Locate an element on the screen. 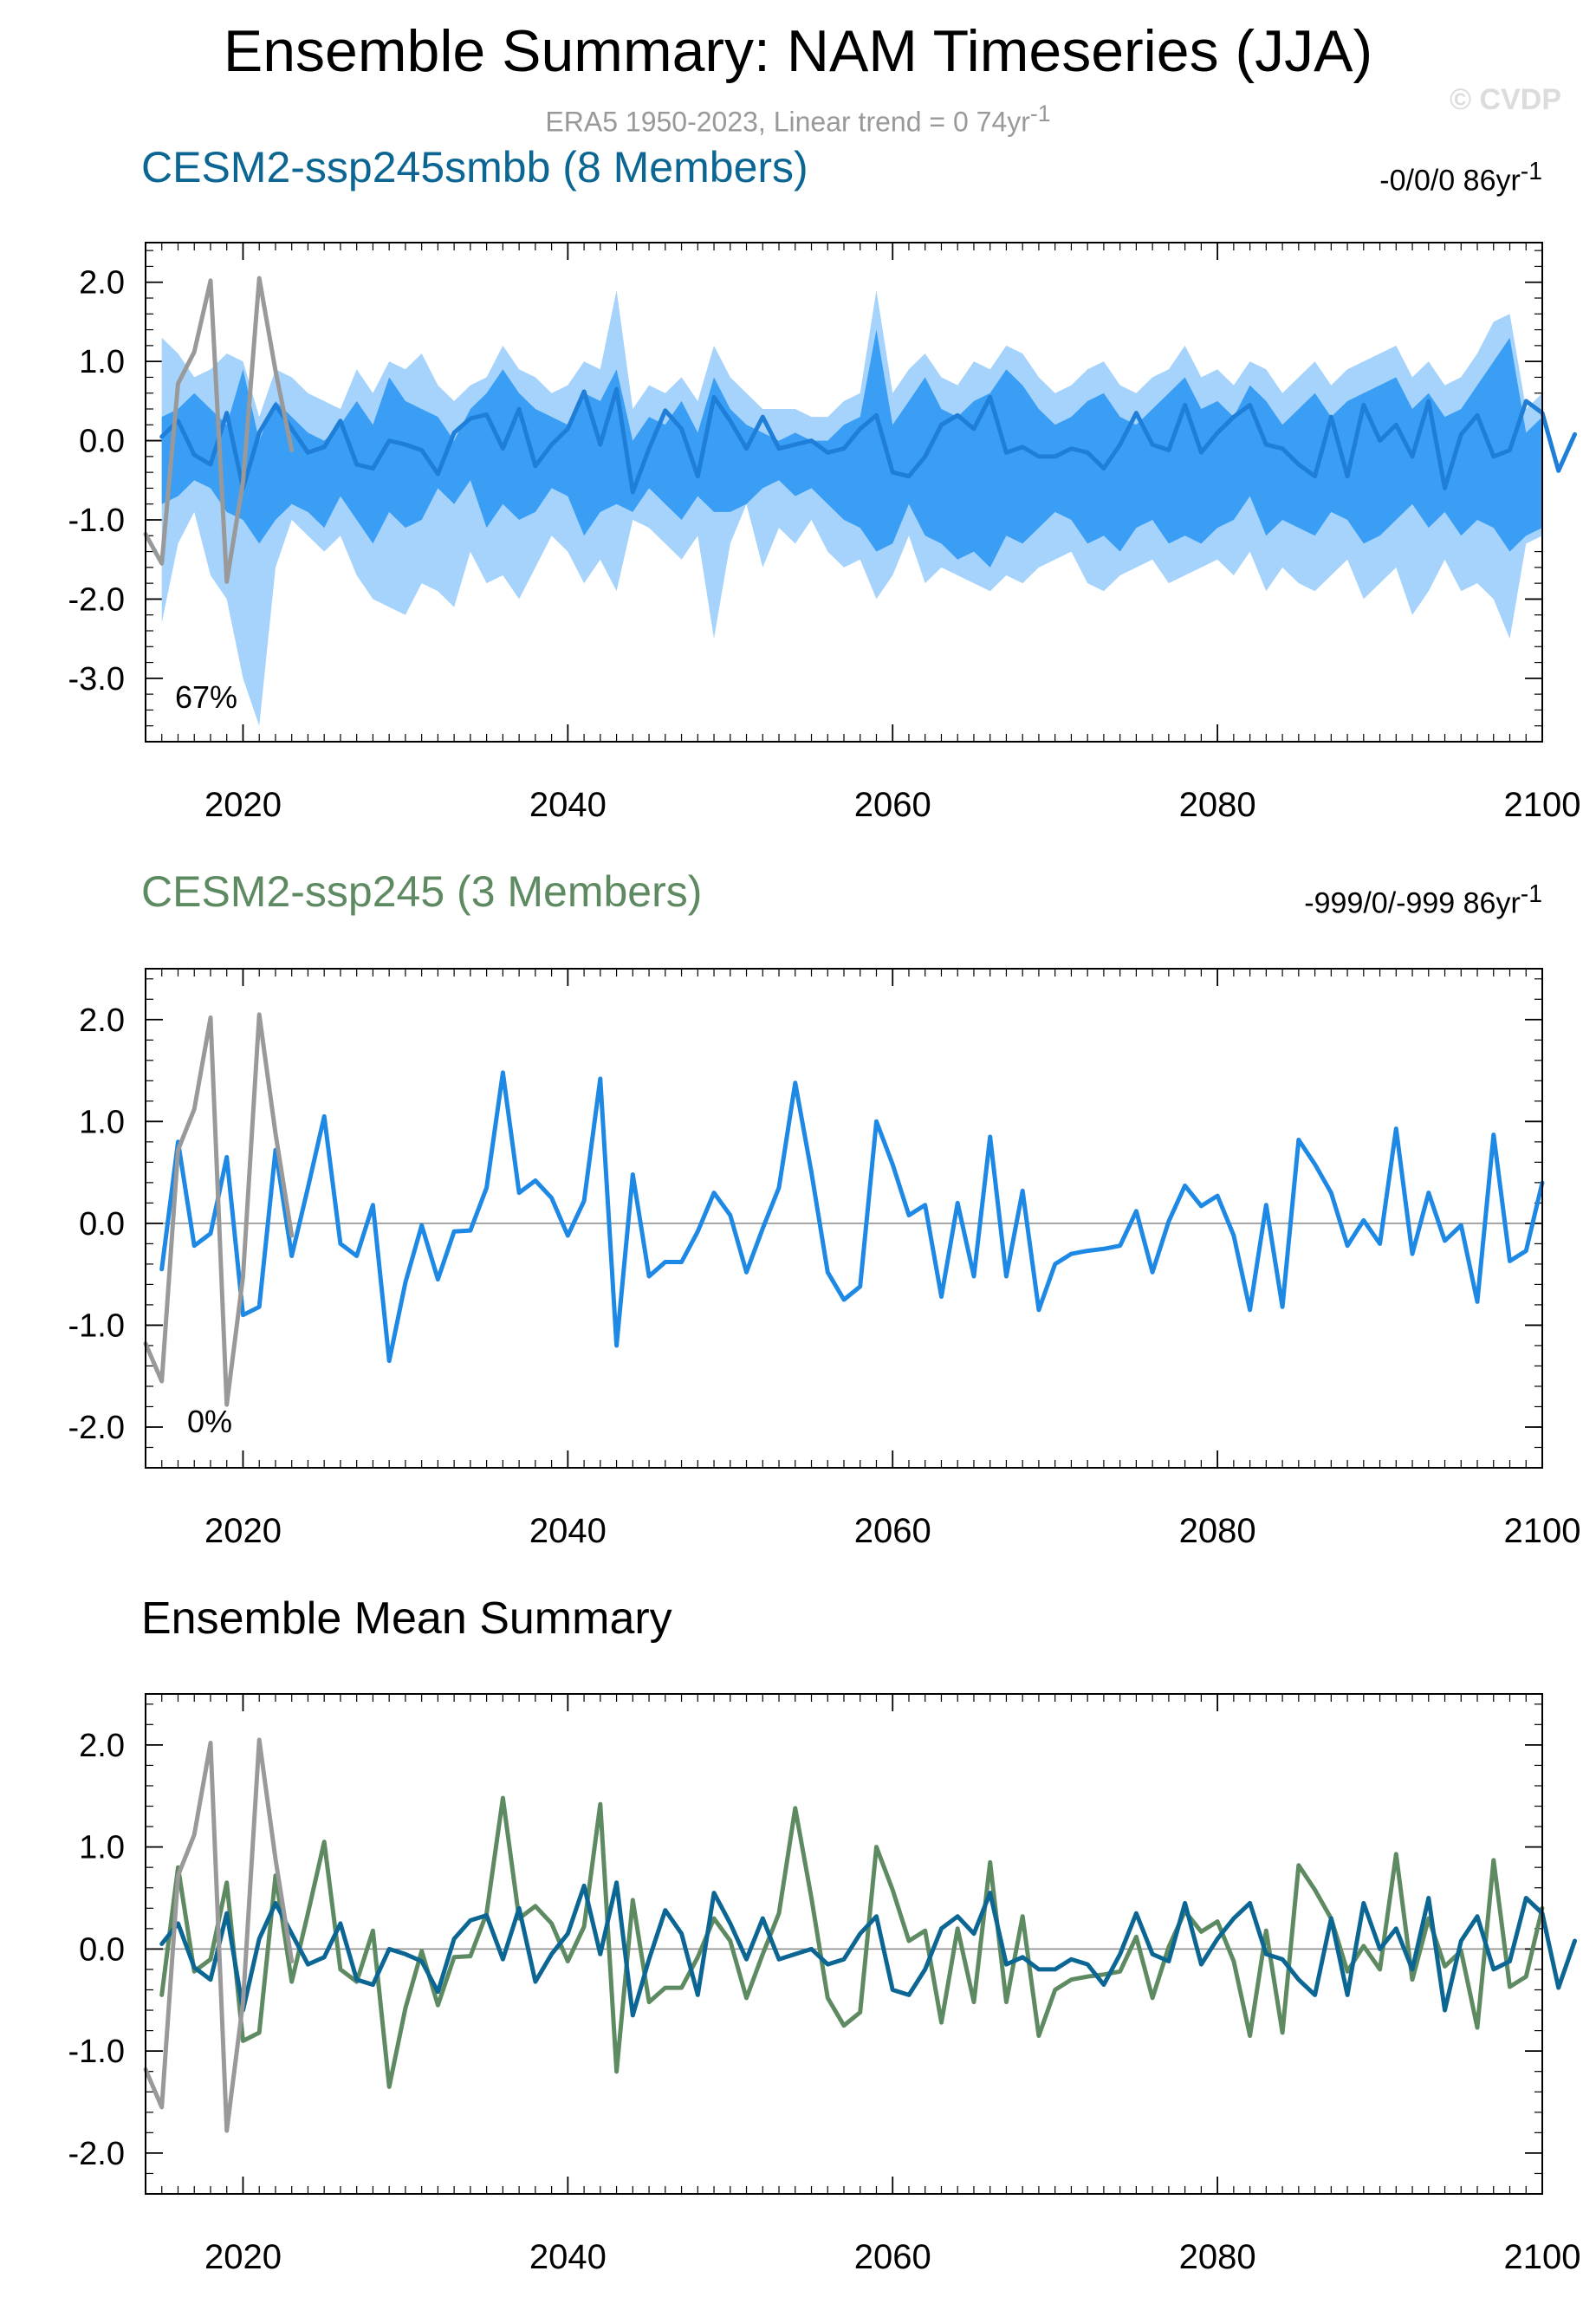 This screenshot has width=1596, height=2310. p1-ytick-label: 0.0 is located at coordinates (102, 442).